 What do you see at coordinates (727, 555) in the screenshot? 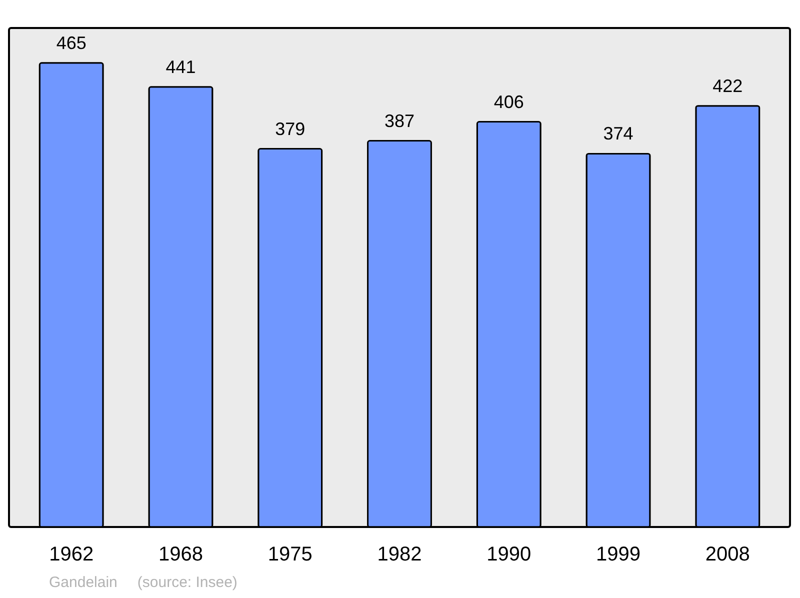
I see `x-tick-label: 2008` at bounding box center [727, 555].